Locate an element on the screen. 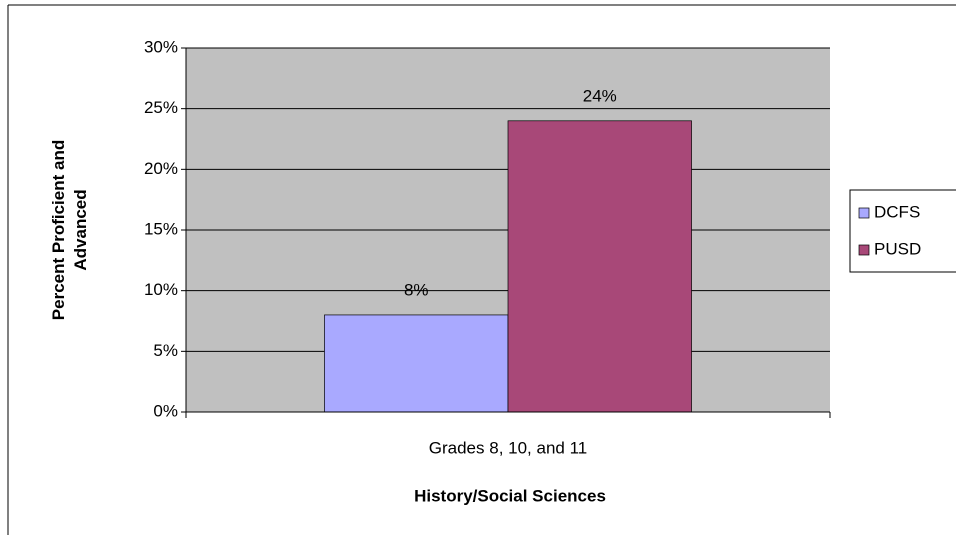 Image resolution: width=956 pixels, height=535 pixels. y-tick-label: 0% is located at coordinates (165, 410).